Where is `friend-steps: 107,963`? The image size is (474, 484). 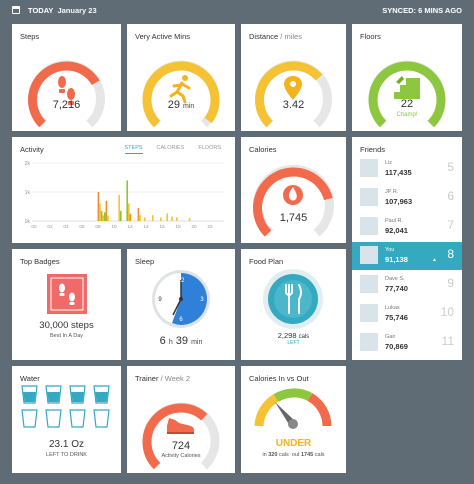 friend-steps: 107,963 is located at coordinates (399, 201).